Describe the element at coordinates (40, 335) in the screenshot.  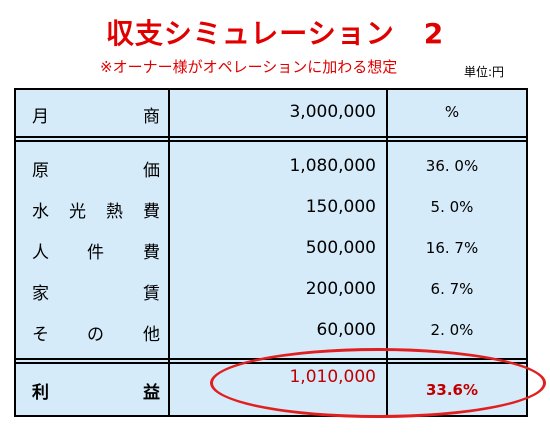
I see `row-label-char: そ` at that location.